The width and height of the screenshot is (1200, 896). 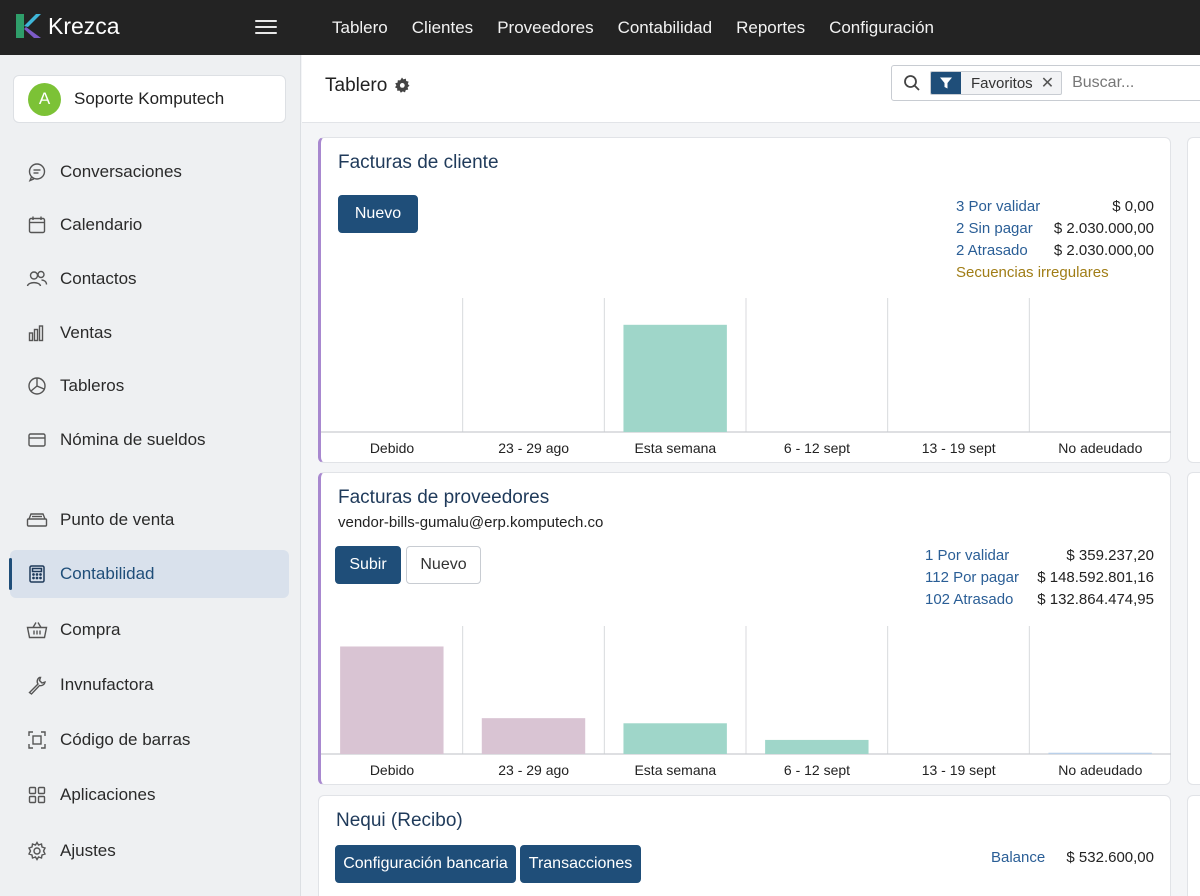 I want to click on topnav-contabilidad: Contabilidad, so click(x=665, y=27).